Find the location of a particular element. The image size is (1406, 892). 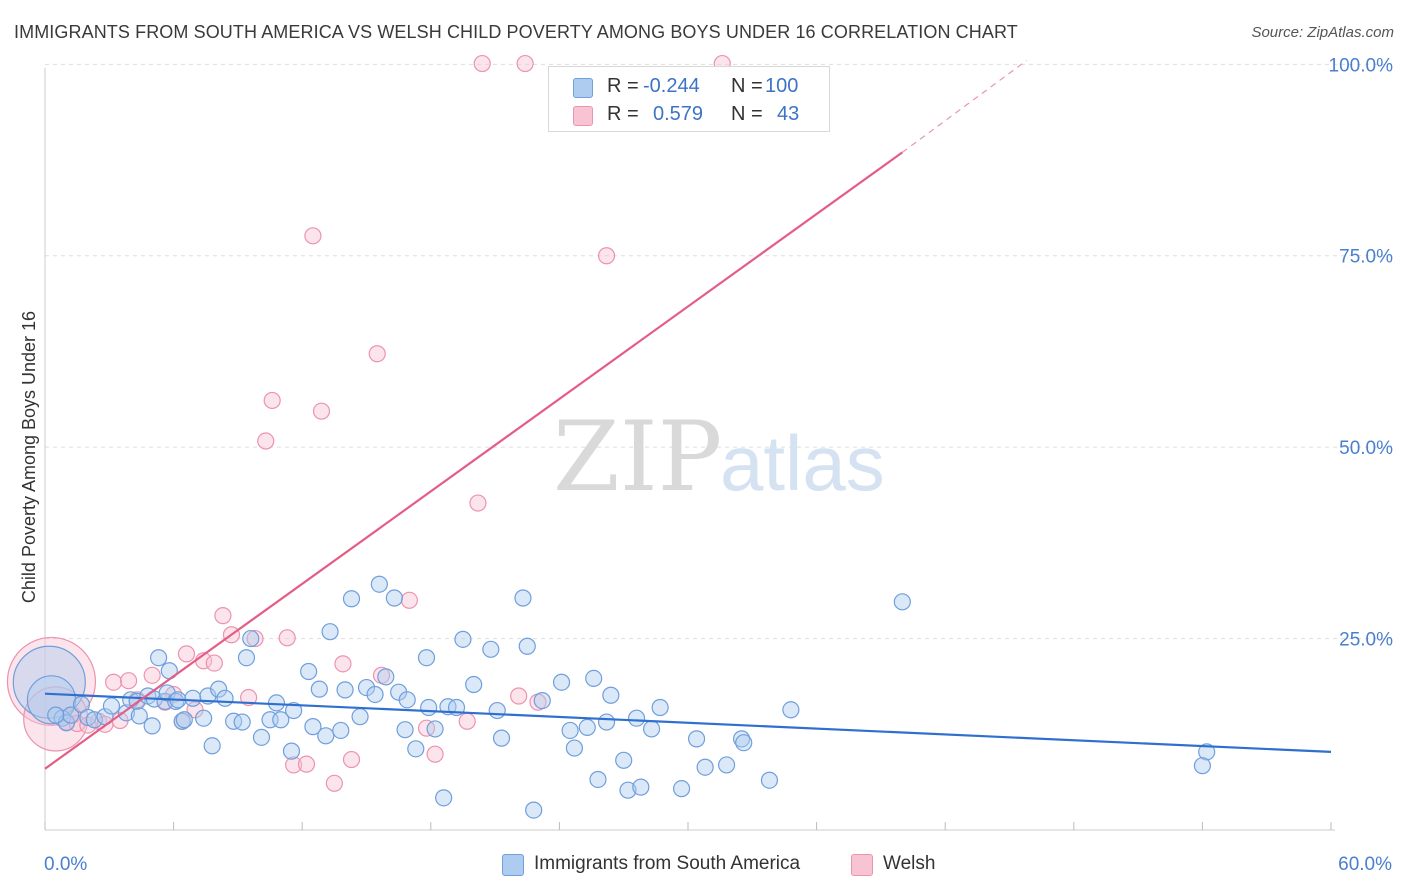

x-tick-label-0: 0.0% is located at coordinates (65, 864).